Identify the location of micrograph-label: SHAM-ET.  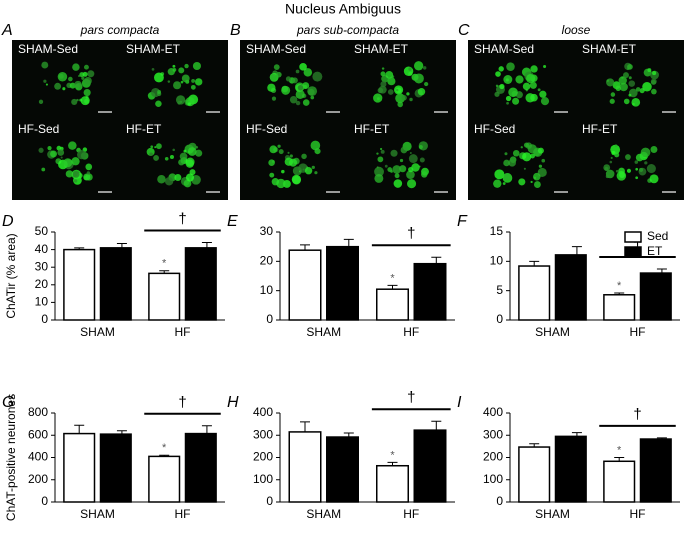
(609, 49).